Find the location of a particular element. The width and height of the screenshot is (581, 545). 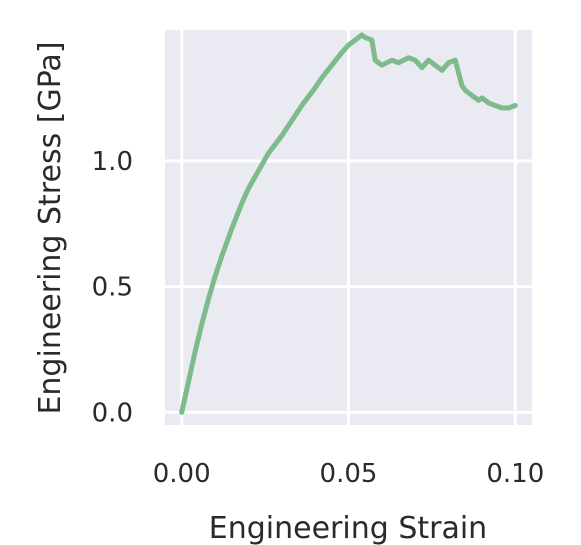

x-tick-labels: 0.00 0.05 0.10 is located at coordinates (349, 474).